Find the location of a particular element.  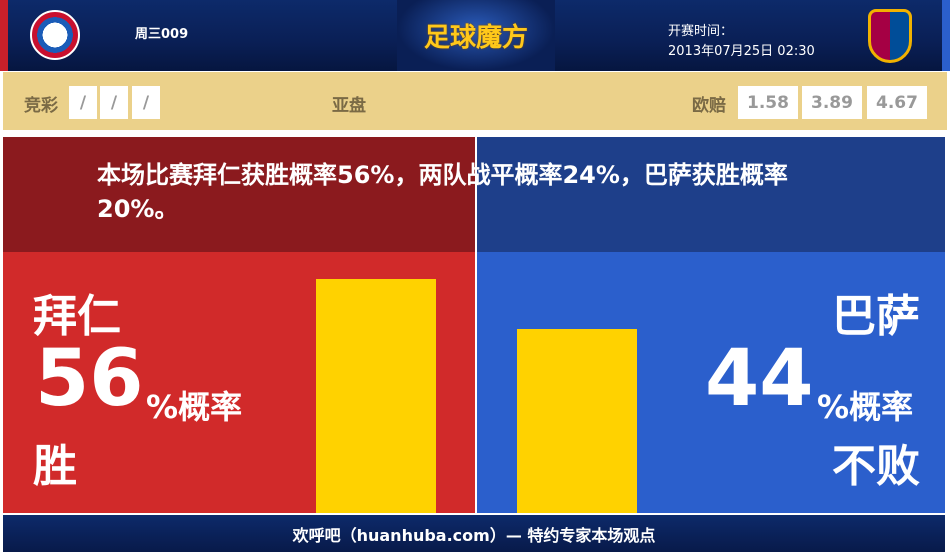

away-probability-bar is located at coordinates (577, 421).